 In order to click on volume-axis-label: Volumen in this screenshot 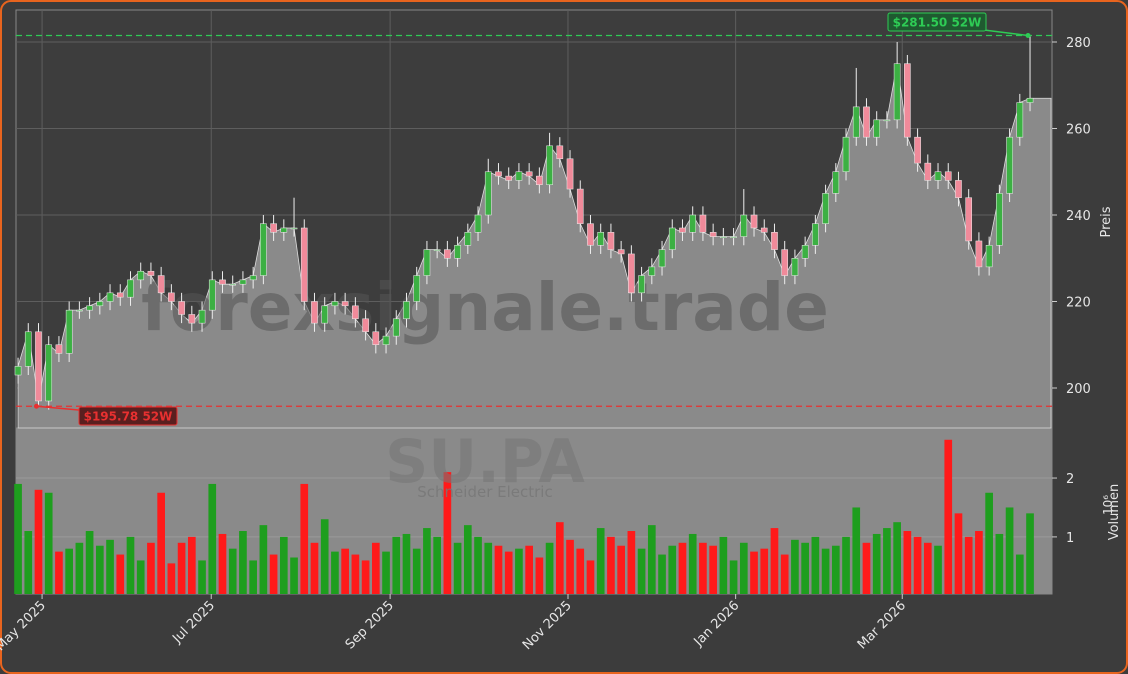, I will do `click(1114, 512)`.